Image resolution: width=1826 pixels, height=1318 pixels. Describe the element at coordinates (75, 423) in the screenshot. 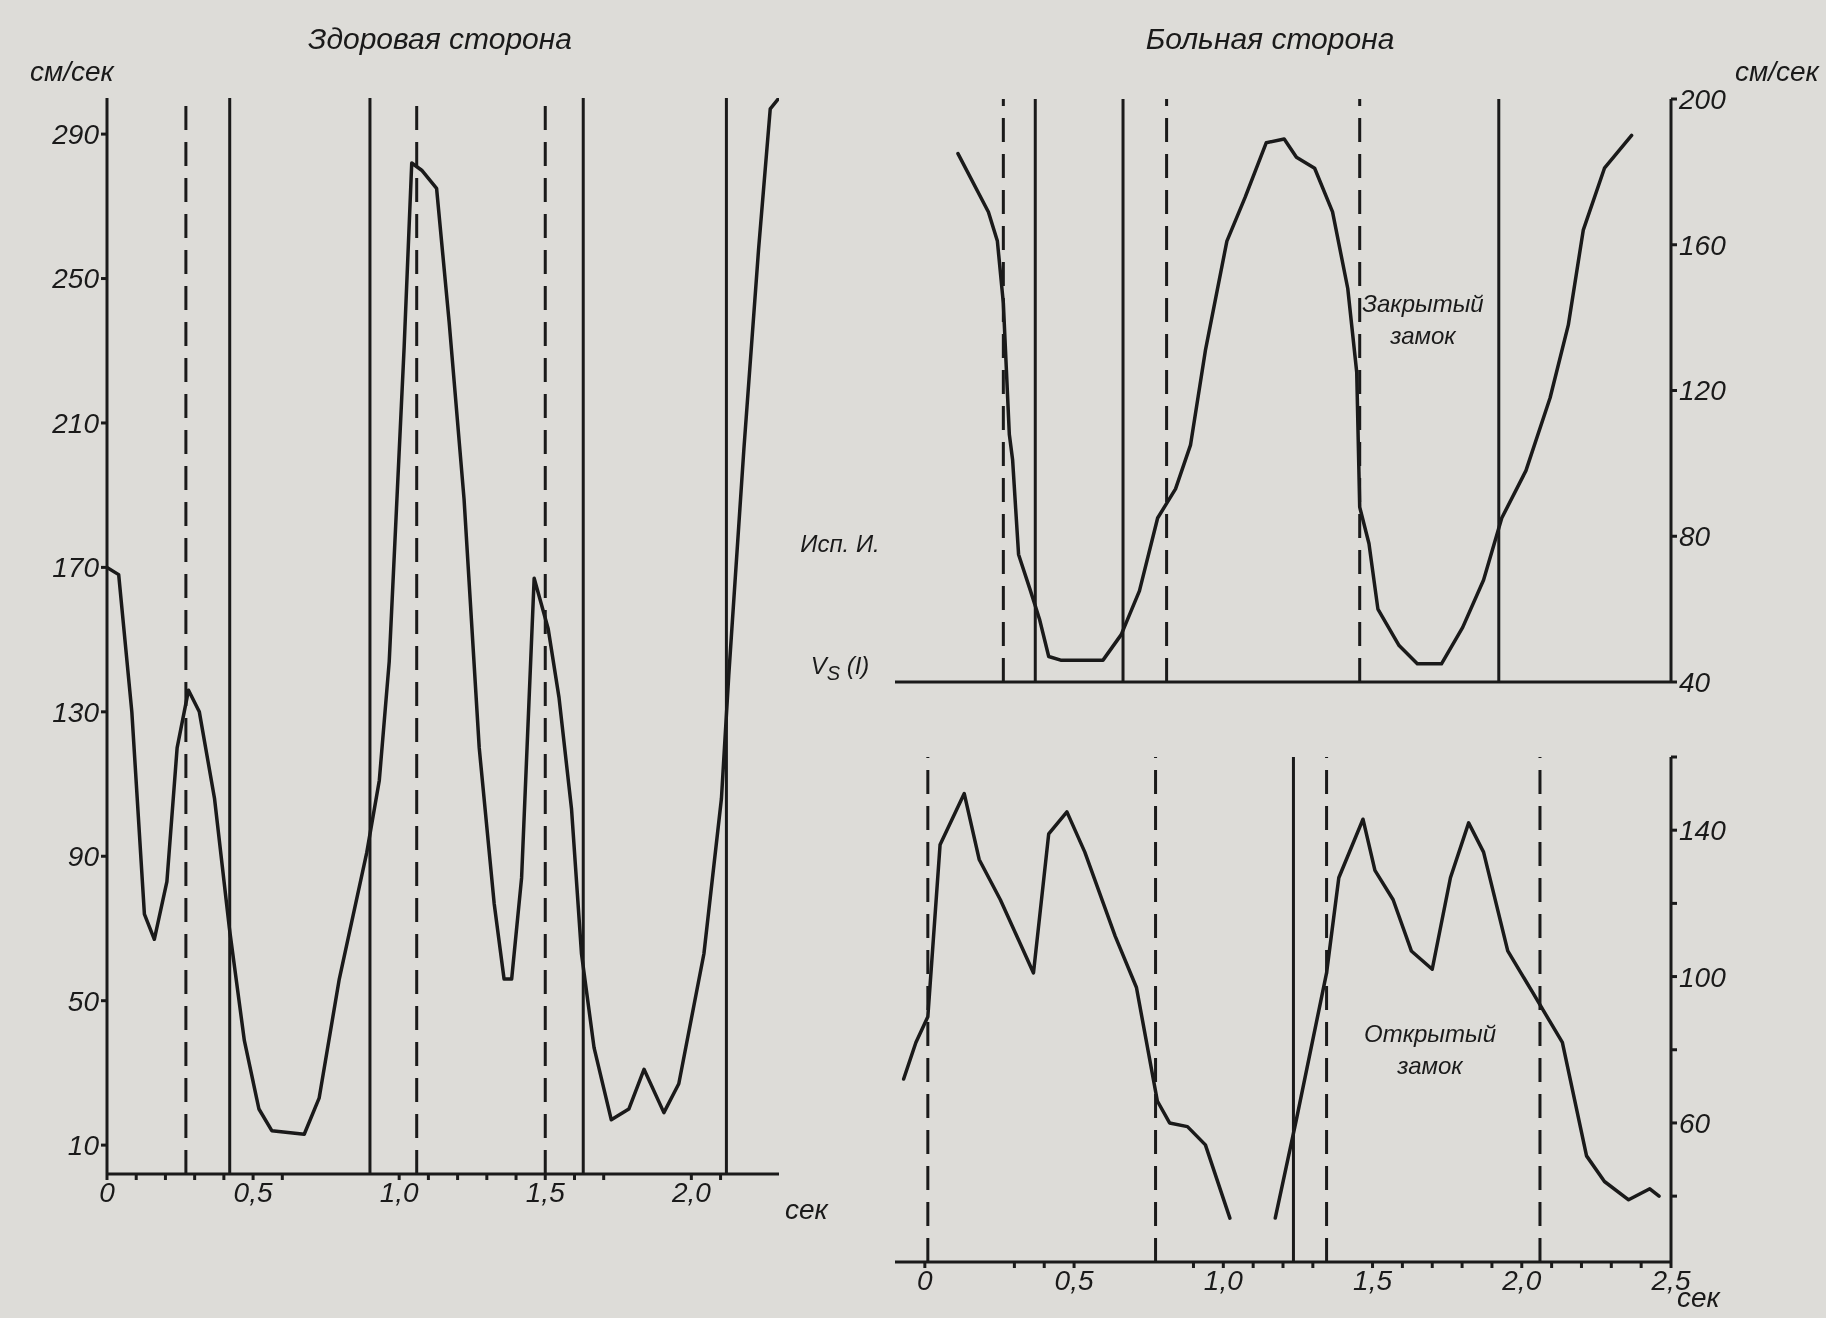

I see `y-tick-label: 210` at that location.